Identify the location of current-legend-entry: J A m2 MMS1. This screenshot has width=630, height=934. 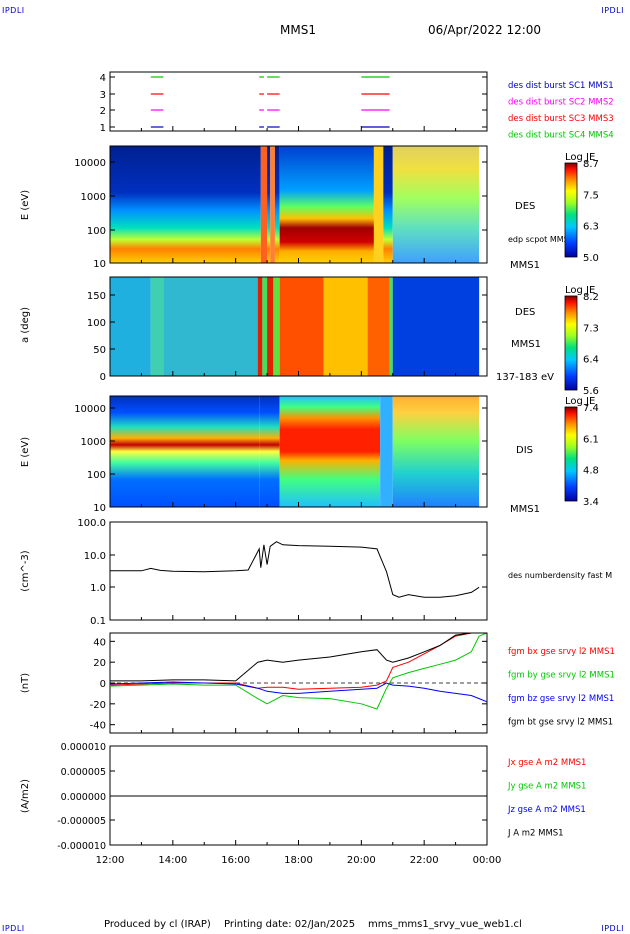
(535, 834).